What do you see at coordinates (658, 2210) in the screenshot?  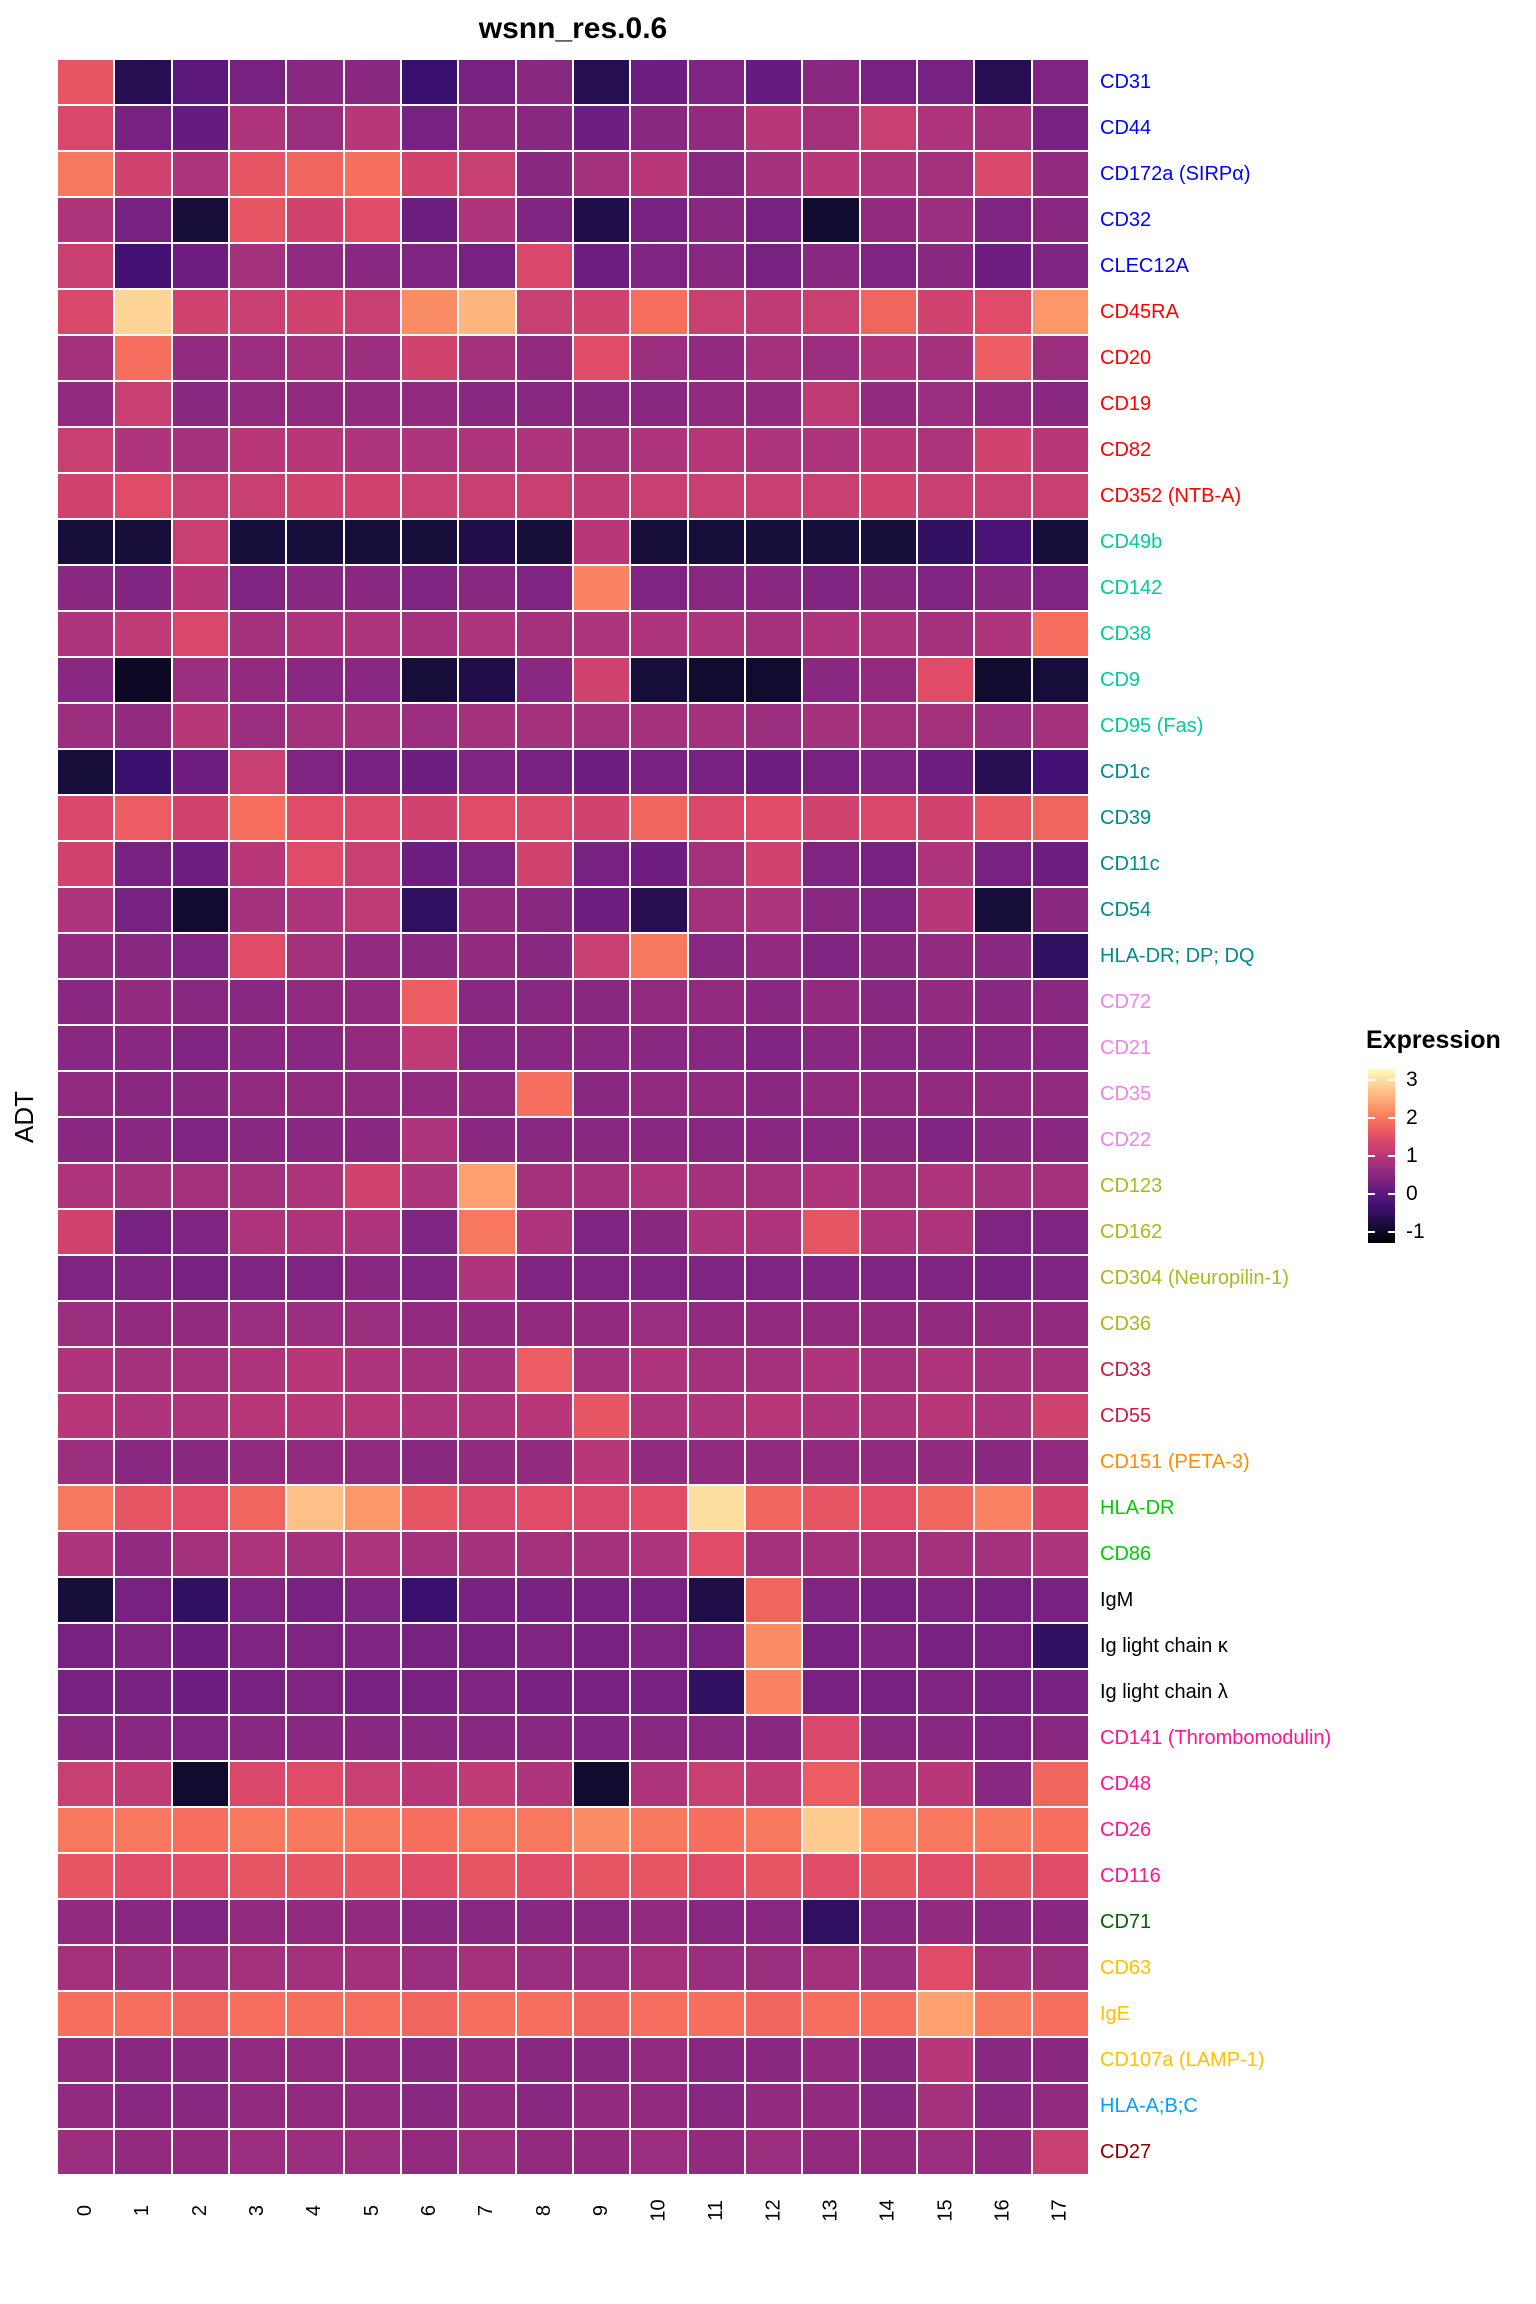 I see `x-axis-tick-label: 10` at bounding box center [658, 2210].